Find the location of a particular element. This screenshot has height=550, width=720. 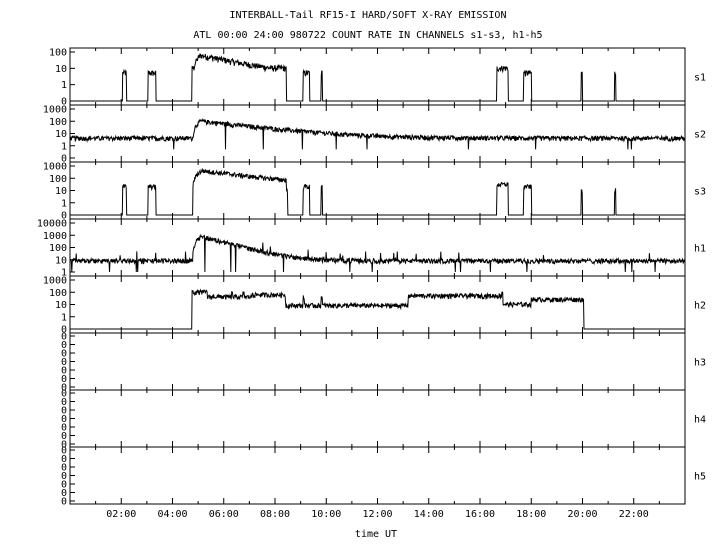

channel-label-h2: h2 is located at coordinates (700, 306).